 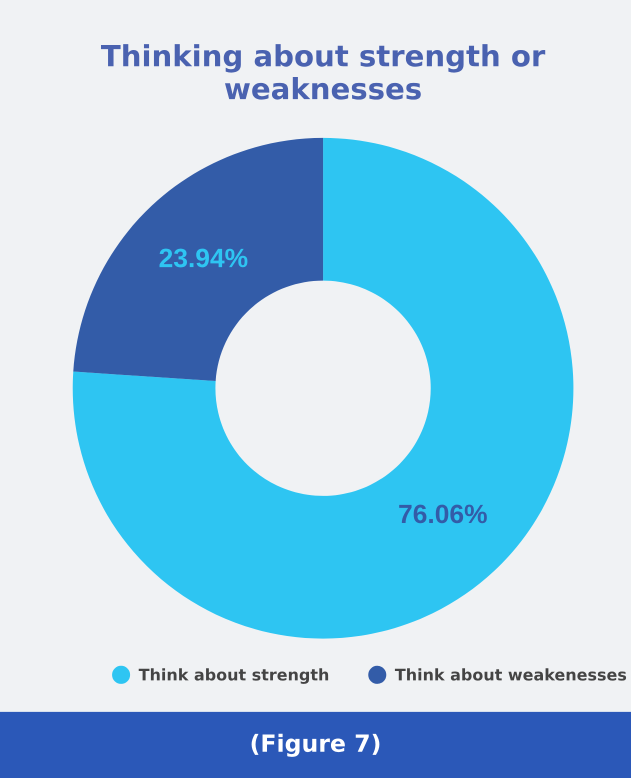 What do you see at coordinates (316, 745) in the screenshot?
I see `text: (Figure 7)` at bounding box center [316, 745].